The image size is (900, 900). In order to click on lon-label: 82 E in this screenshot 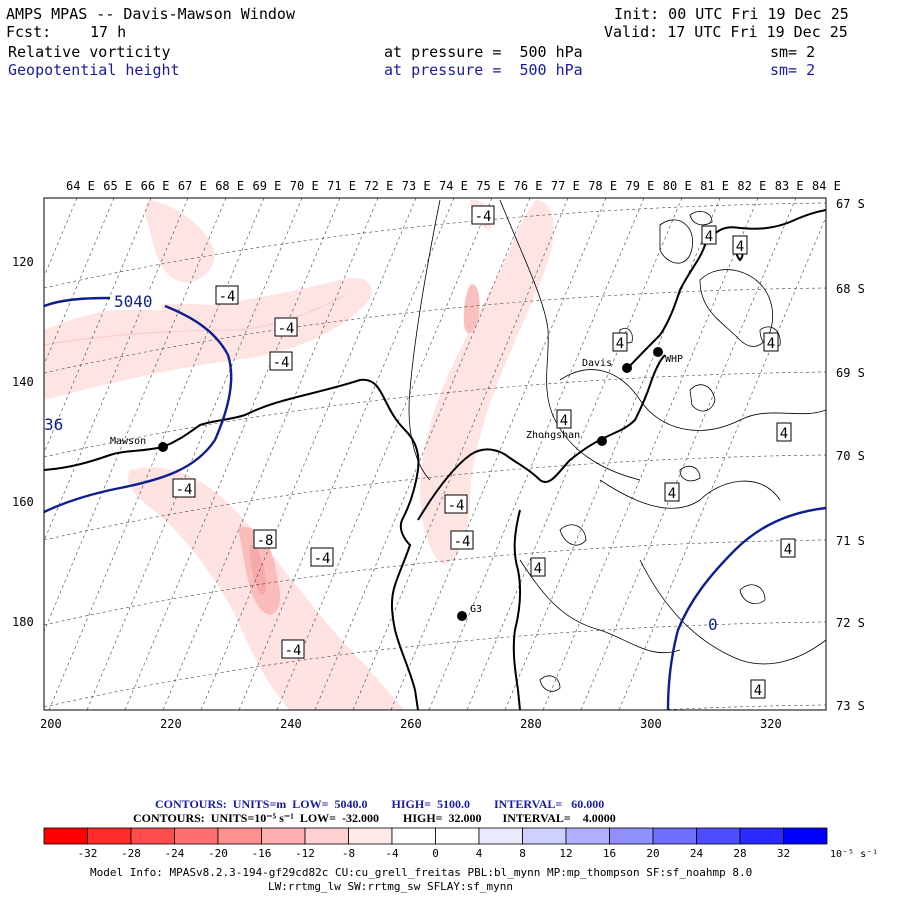, I will do `click(751, 186)`.